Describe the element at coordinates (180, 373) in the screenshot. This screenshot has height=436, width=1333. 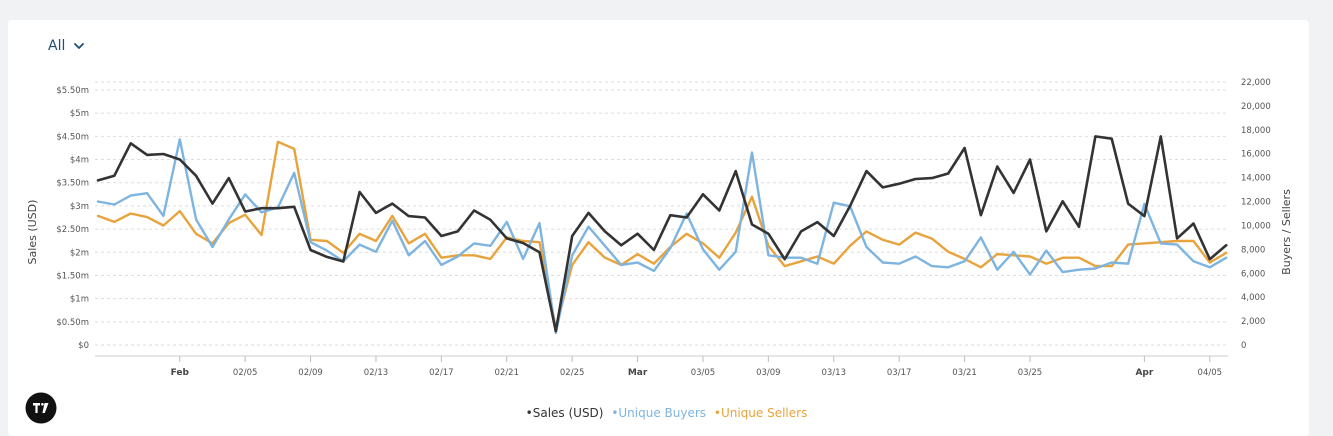
I see `x-tick-label: Feb` at that location.